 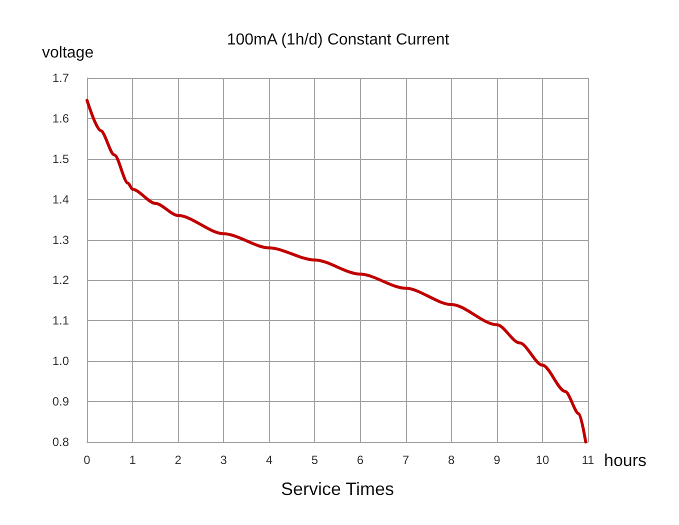 I want to click on y-tick-label: 1.2, so click(x=61, y=280).